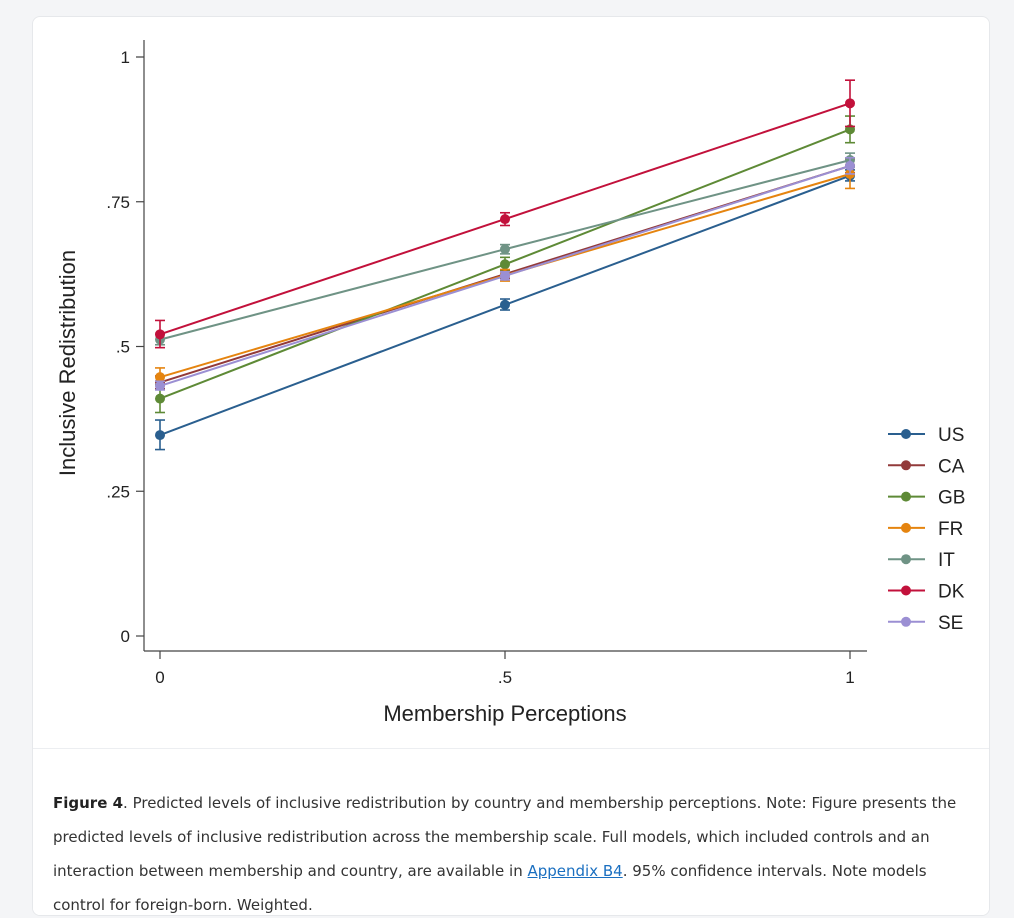 The image size is (1014, 918). Describe the element at coordinates (950, 623) in the screenshot. I see `legend-label-se: SE` at that location.